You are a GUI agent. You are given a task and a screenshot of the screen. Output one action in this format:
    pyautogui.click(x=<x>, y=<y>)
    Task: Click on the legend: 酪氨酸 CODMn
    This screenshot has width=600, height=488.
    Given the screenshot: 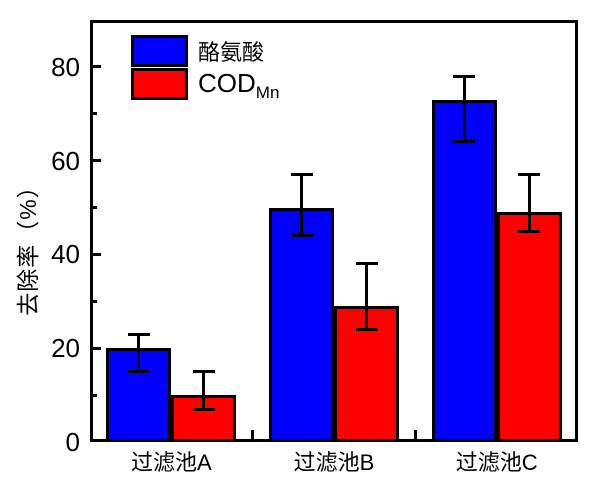 What is the action you would take?
    pyautogui.click(x=205, y=68)
    